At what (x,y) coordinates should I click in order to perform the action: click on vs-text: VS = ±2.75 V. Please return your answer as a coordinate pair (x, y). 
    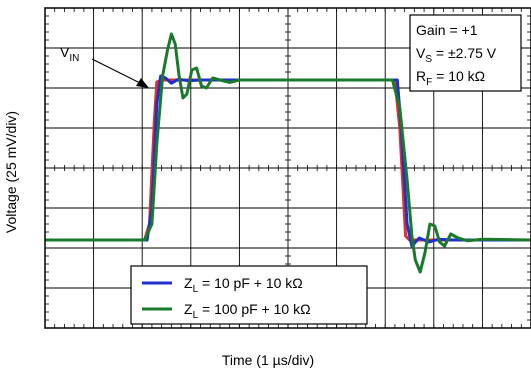
    Looking at the image, I should click on (456, 55).